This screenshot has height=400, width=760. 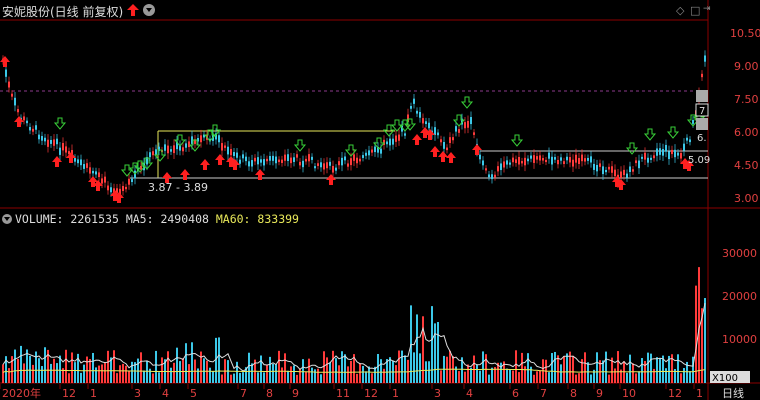 I want to click on price-tick: 10.50, so click(x=745, y=33).